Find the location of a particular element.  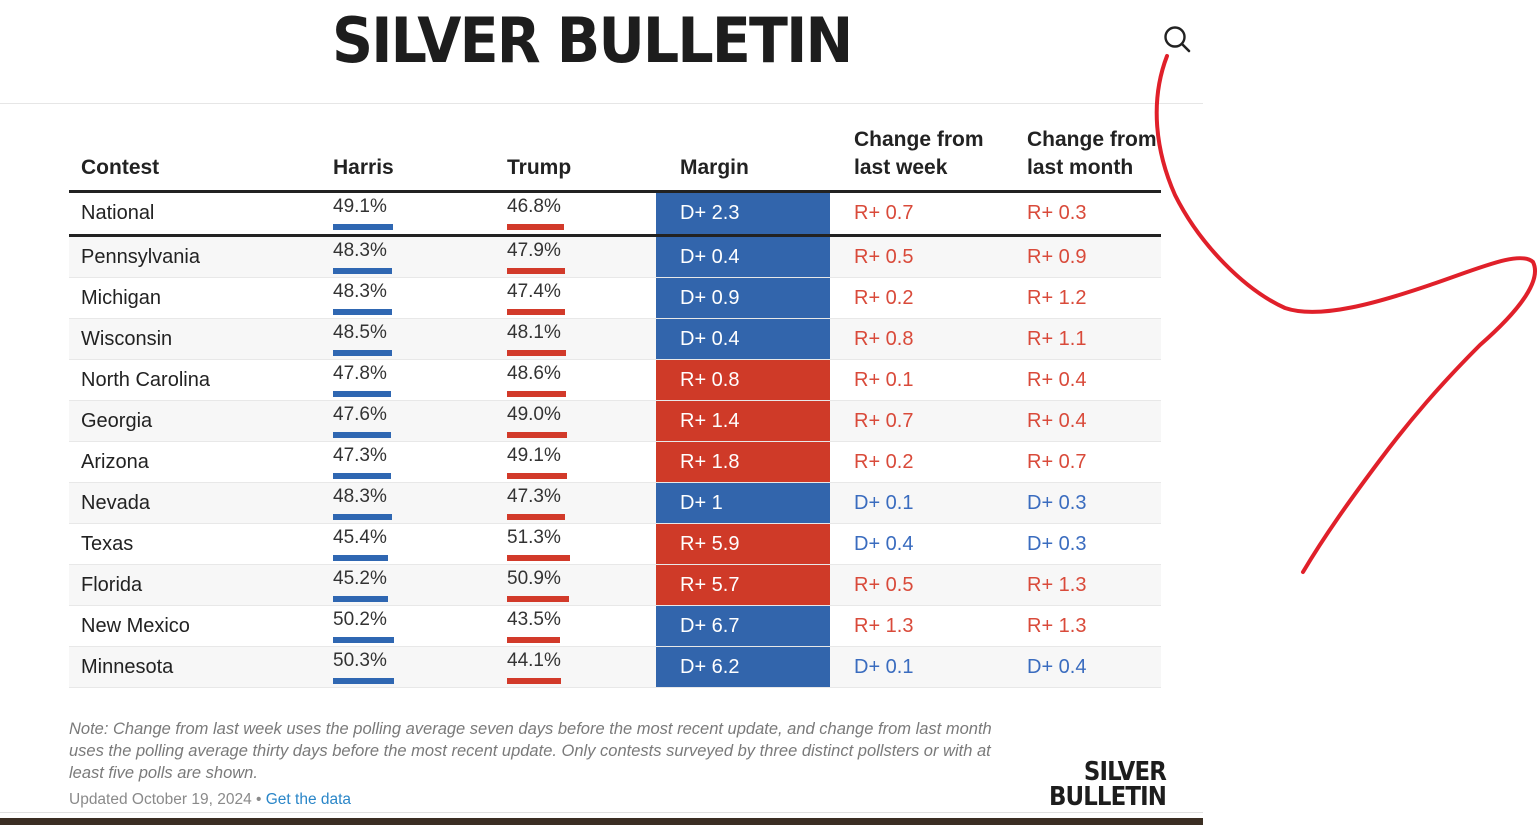

harris-pct: 45.4% is located at coordinates (360, 537).